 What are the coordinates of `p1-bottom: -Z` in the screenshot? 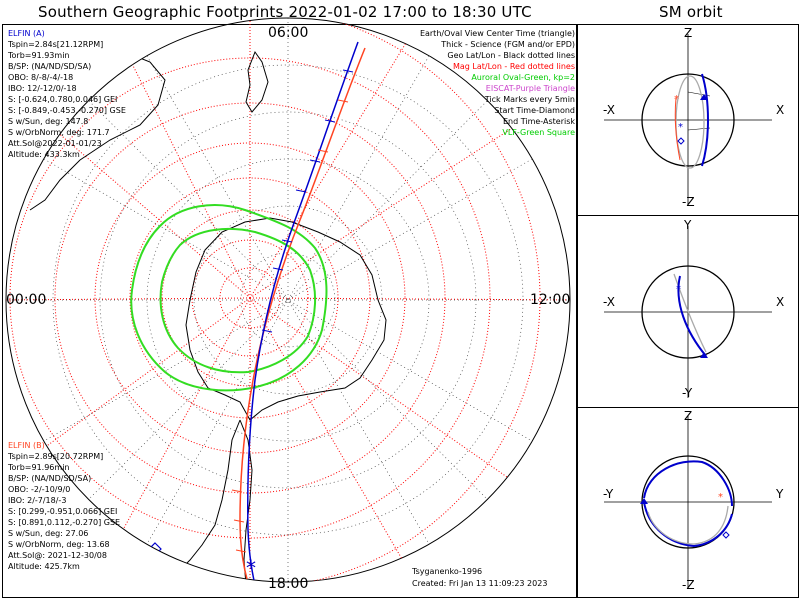 It's located at (688, 202).